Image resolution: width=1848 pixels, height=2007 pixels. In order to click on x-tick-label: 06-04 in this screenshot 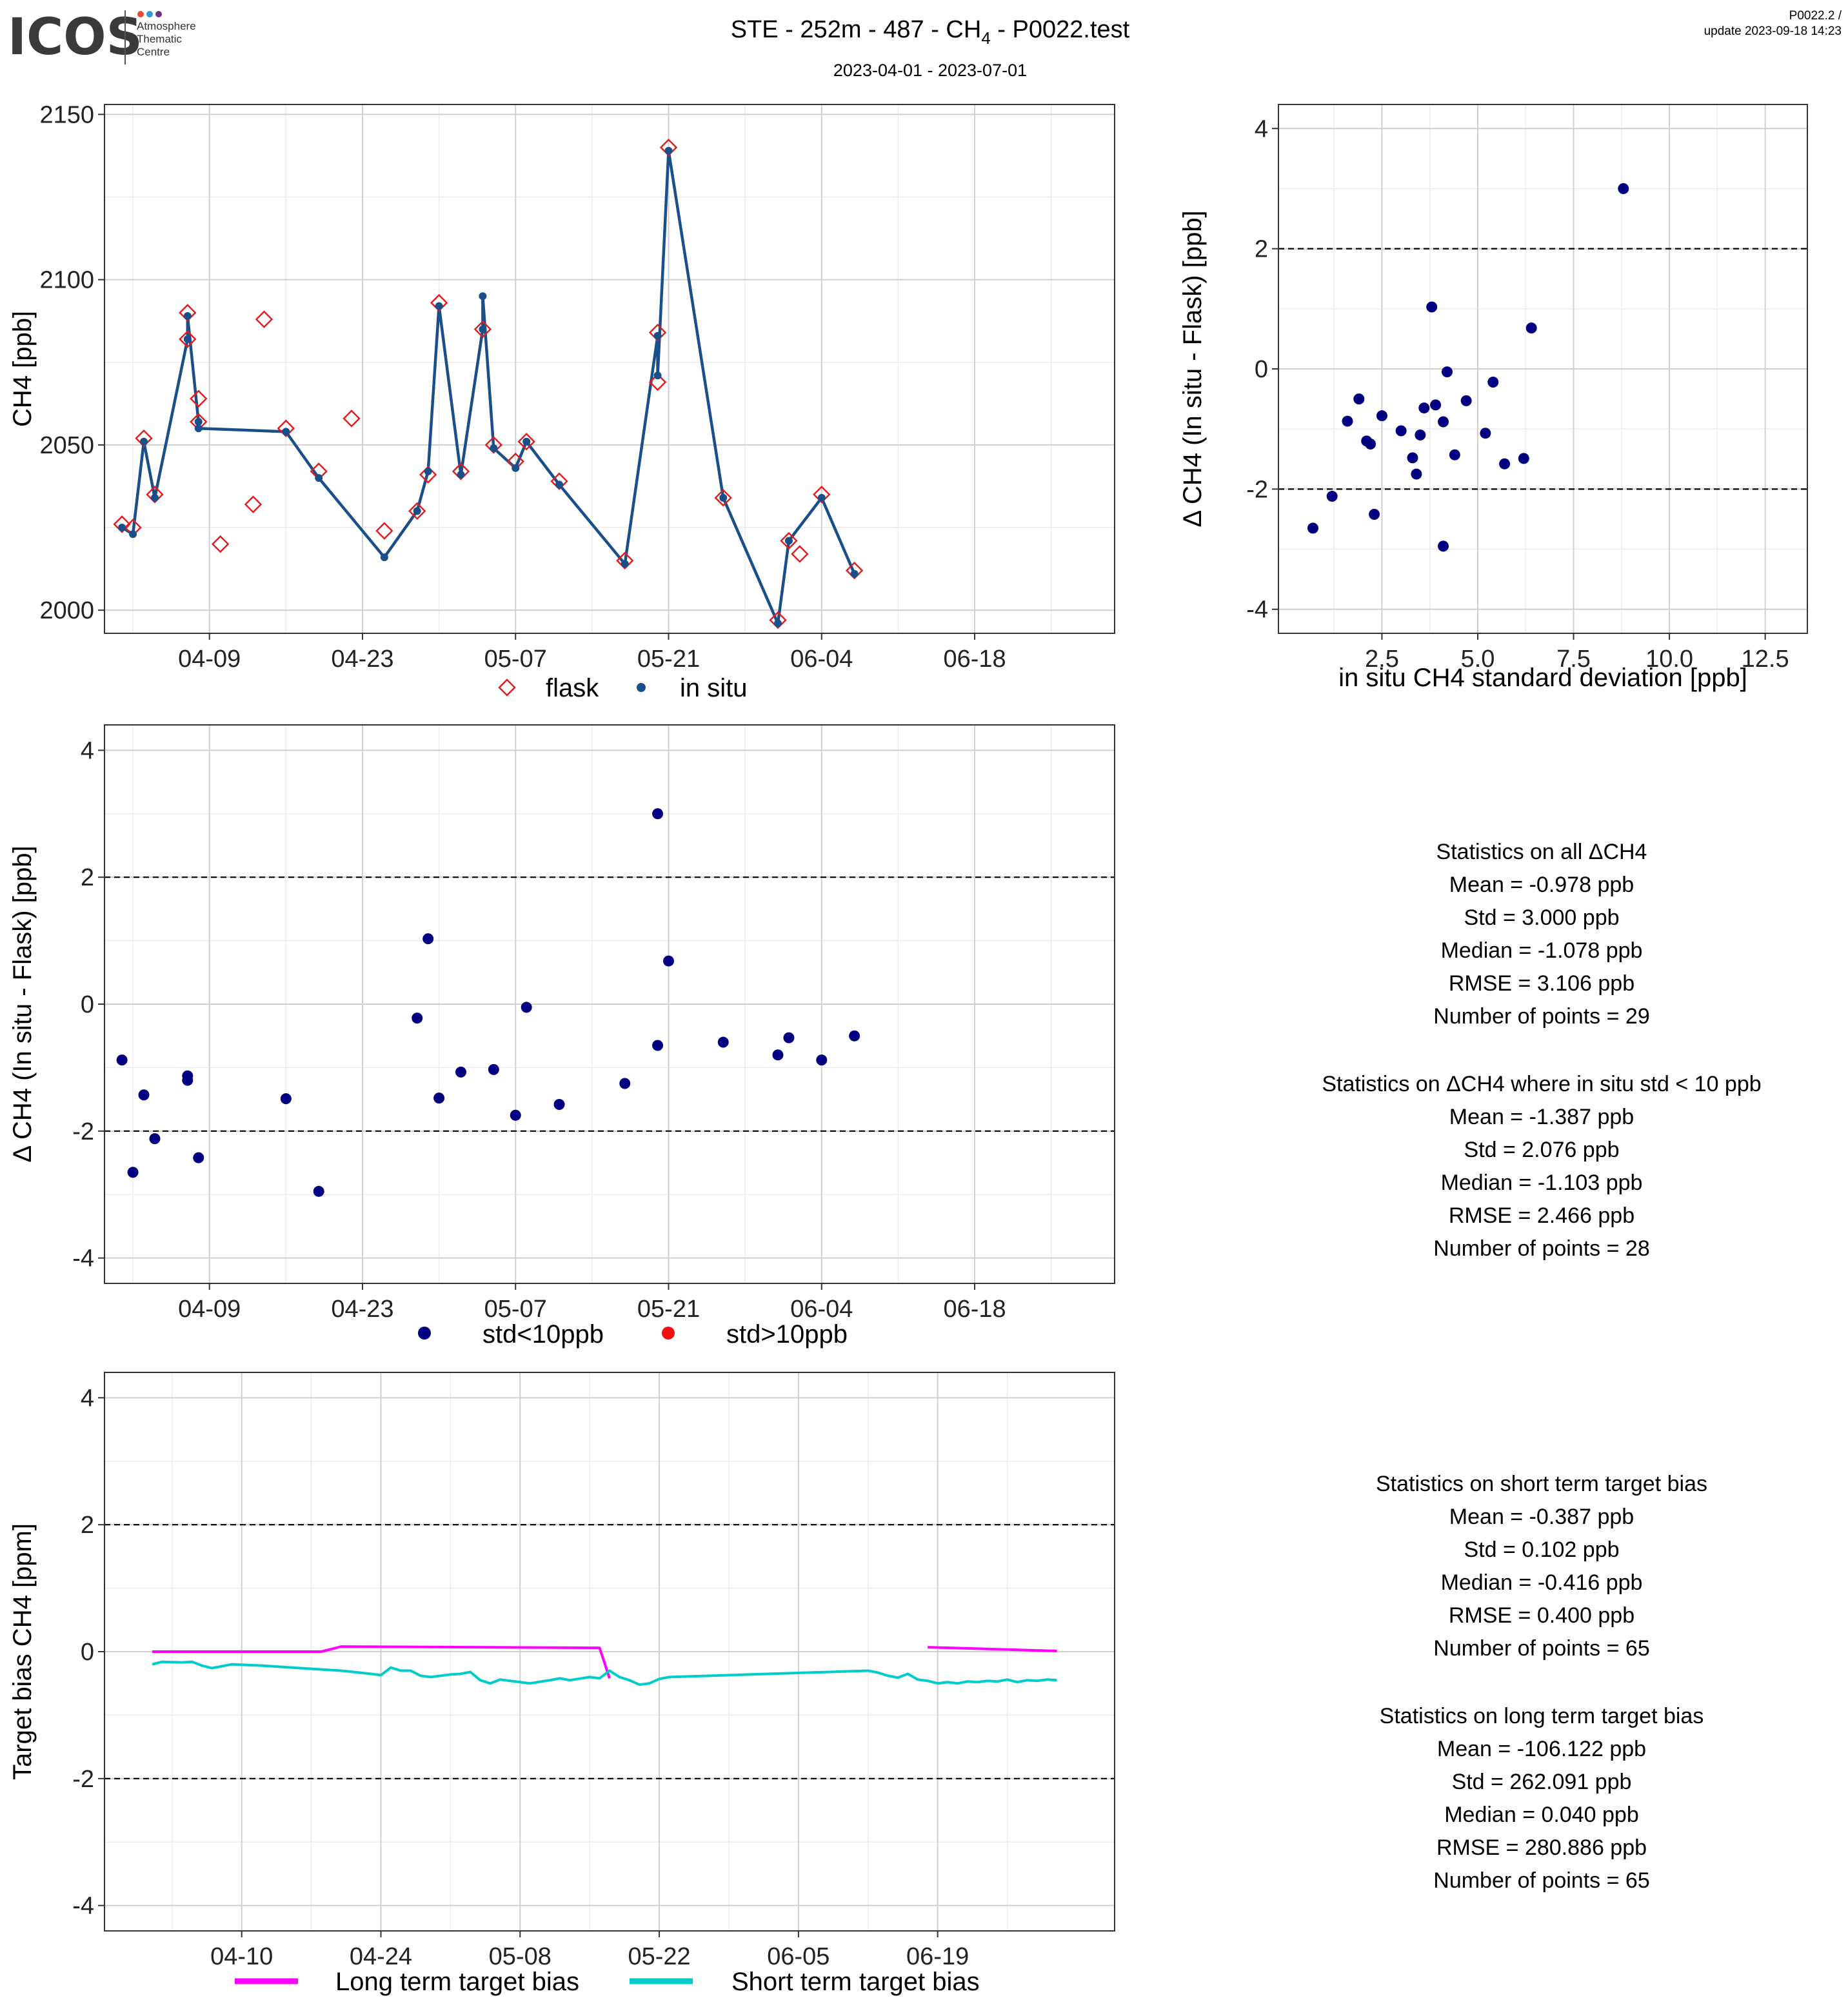, I will do `click(822, 1309)`.